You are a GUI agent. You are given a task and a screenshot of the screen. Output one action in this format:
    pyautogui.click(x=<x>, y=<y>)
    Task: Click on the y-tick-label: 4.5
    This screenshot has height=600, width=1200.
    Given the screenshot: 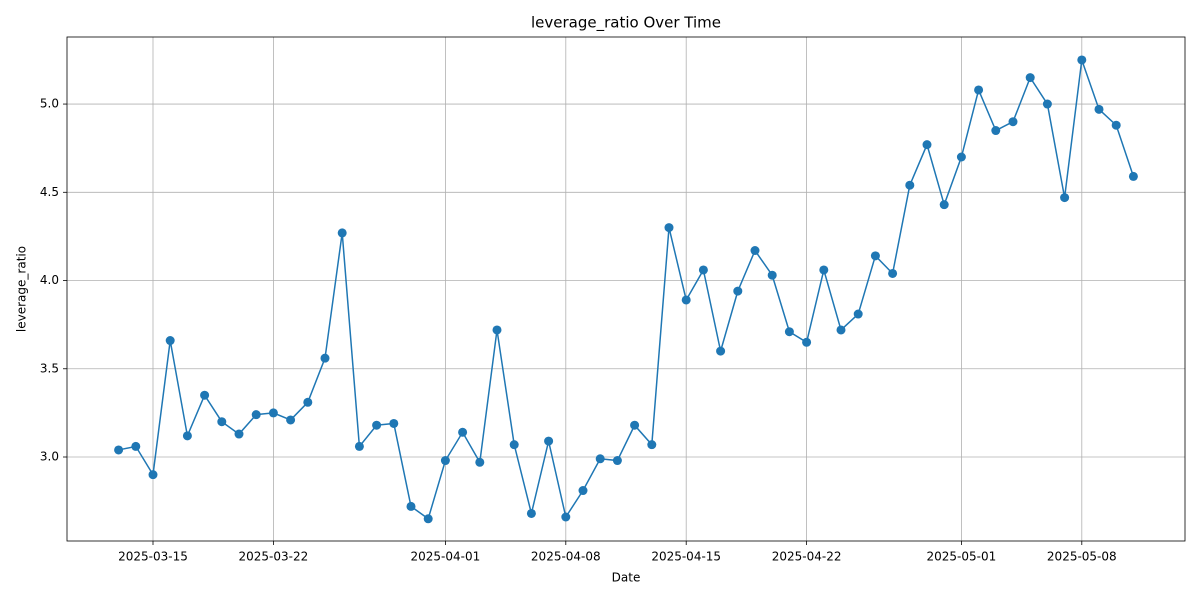 What is the action you would take?
    pyautogui.click(x=49, y=192)
    